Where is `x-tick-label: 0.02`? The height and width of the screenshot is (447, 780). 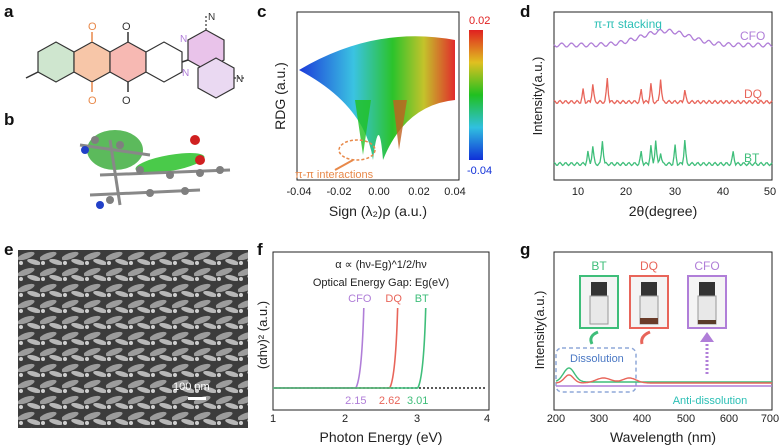
x-tick-label: 0.02 is located at coordinates (418, 192).